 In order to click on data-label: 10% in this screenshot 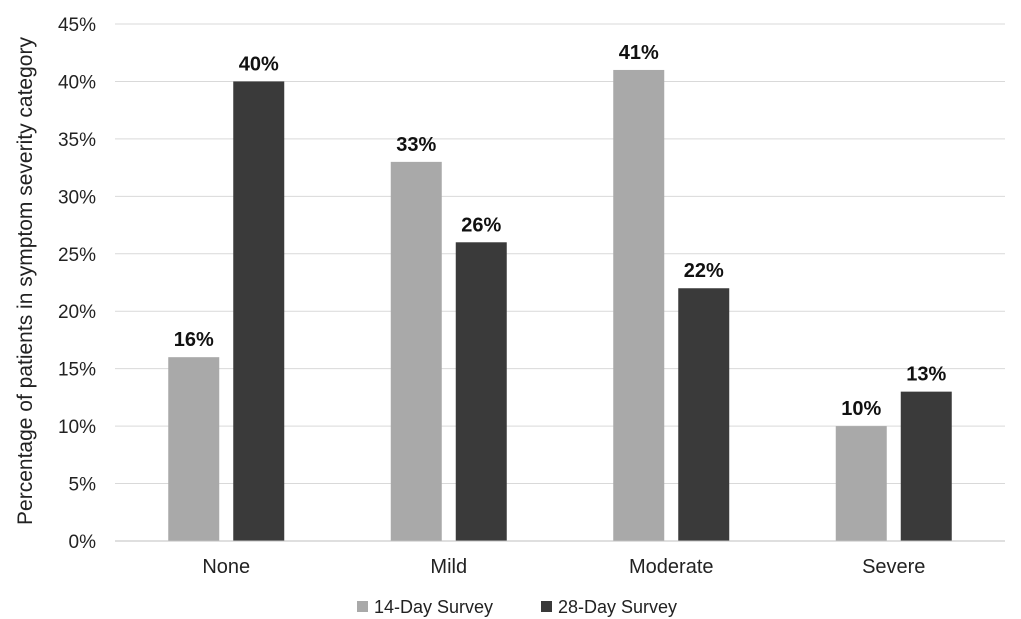, I will do `click(861, 409)`.